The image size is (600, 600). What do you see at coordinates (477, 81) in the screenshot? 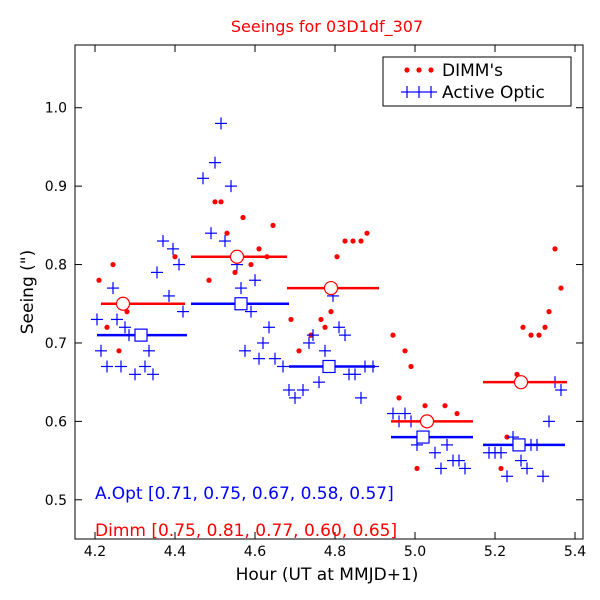
I see `legend: DIMM's Active Optic` at bounding box center [477, 81].